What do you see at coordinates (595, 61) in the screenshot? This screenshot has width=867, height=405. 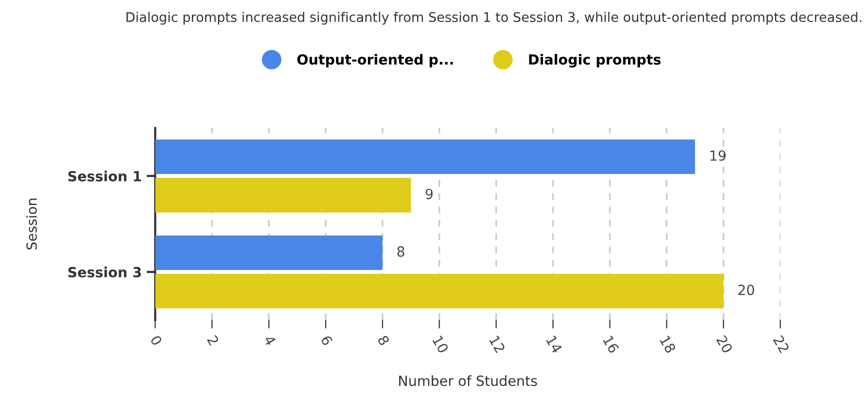 I see `legend-label: Dialogic prompts` at bounding box center [595, 61].